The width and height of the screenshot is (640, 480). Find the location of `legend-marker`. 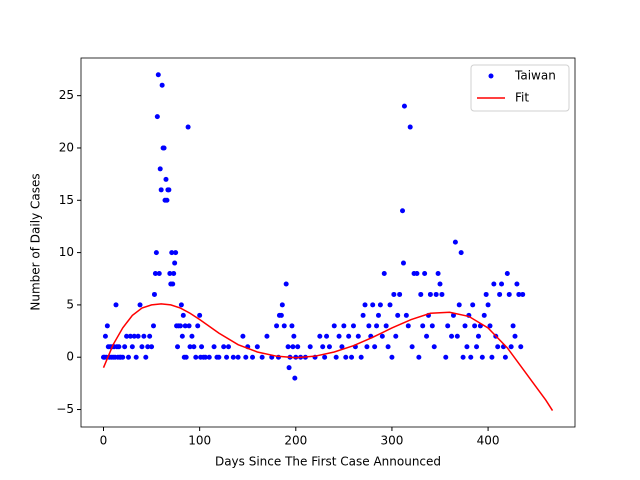

legend-marker is located at coordinates (491, 76).